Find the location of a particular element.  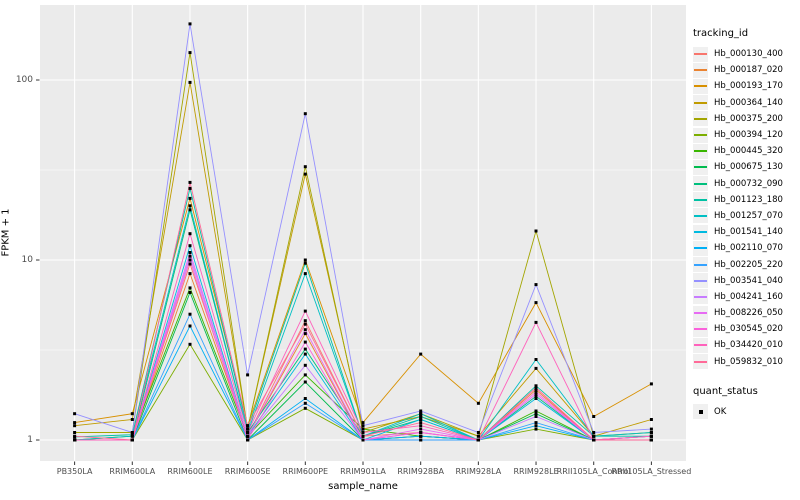

legend-entry-label: Hb_000732_090 is located at coordinates (748, 183).